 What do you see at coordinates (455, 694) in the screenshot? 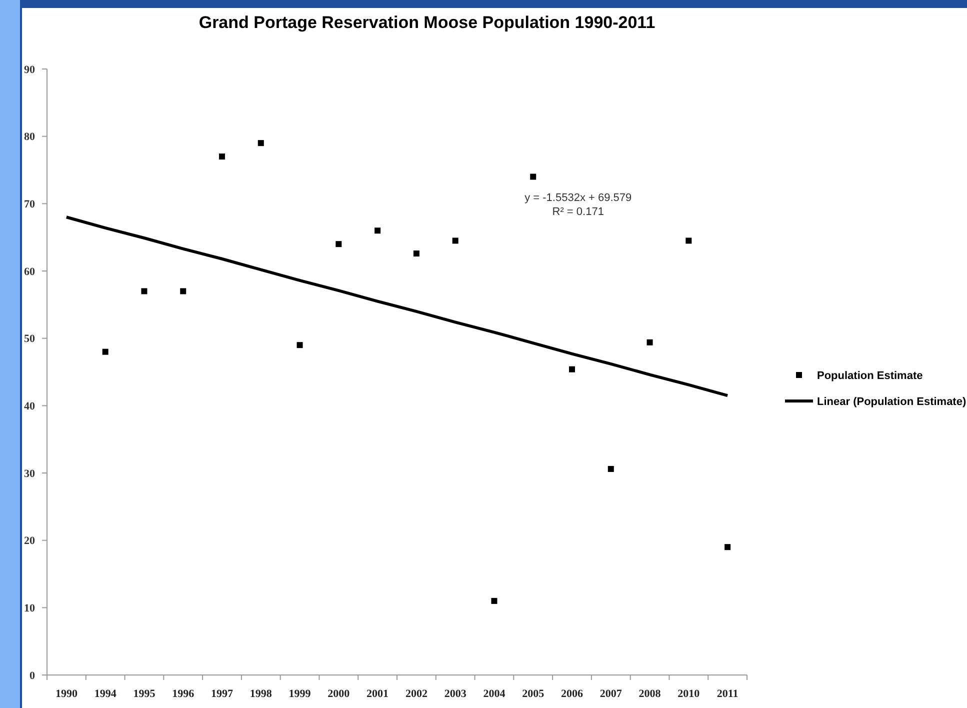
I see `x-tick-label: 2003` at bounding box center [455, 694].